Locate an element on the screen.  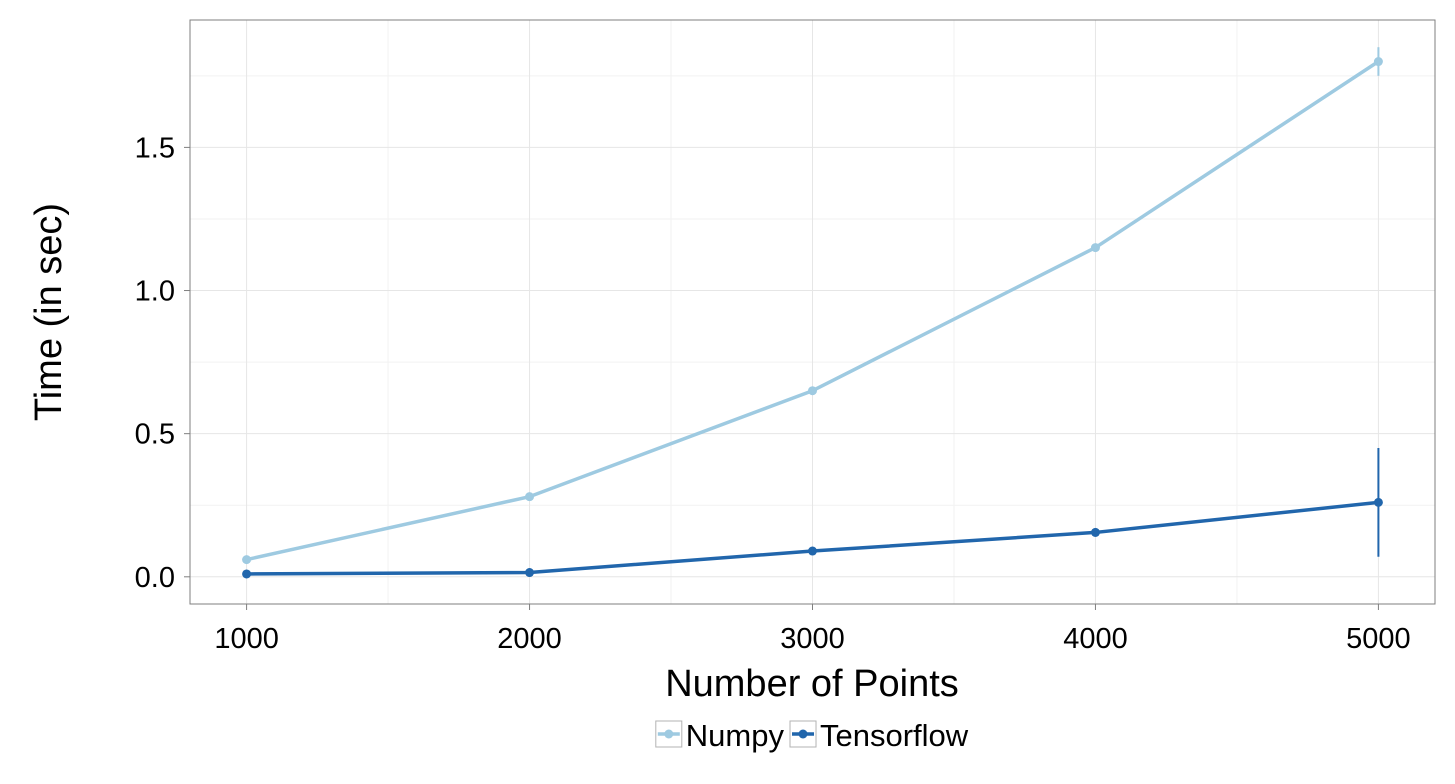
y-tick-label: 0.0 is located at coordinates (155, 578).